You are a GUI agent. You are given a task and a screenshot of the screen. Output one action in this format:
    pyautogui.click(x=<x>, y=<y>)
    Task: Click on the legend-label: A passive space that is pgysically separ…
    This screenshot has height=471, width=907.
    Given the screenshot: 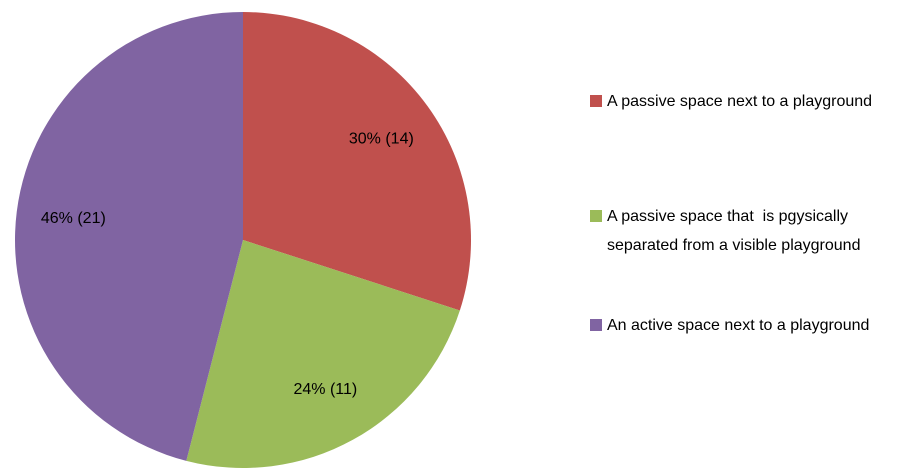 What is the action you would take?
    pyautogui.click(x=734, y=231)
    